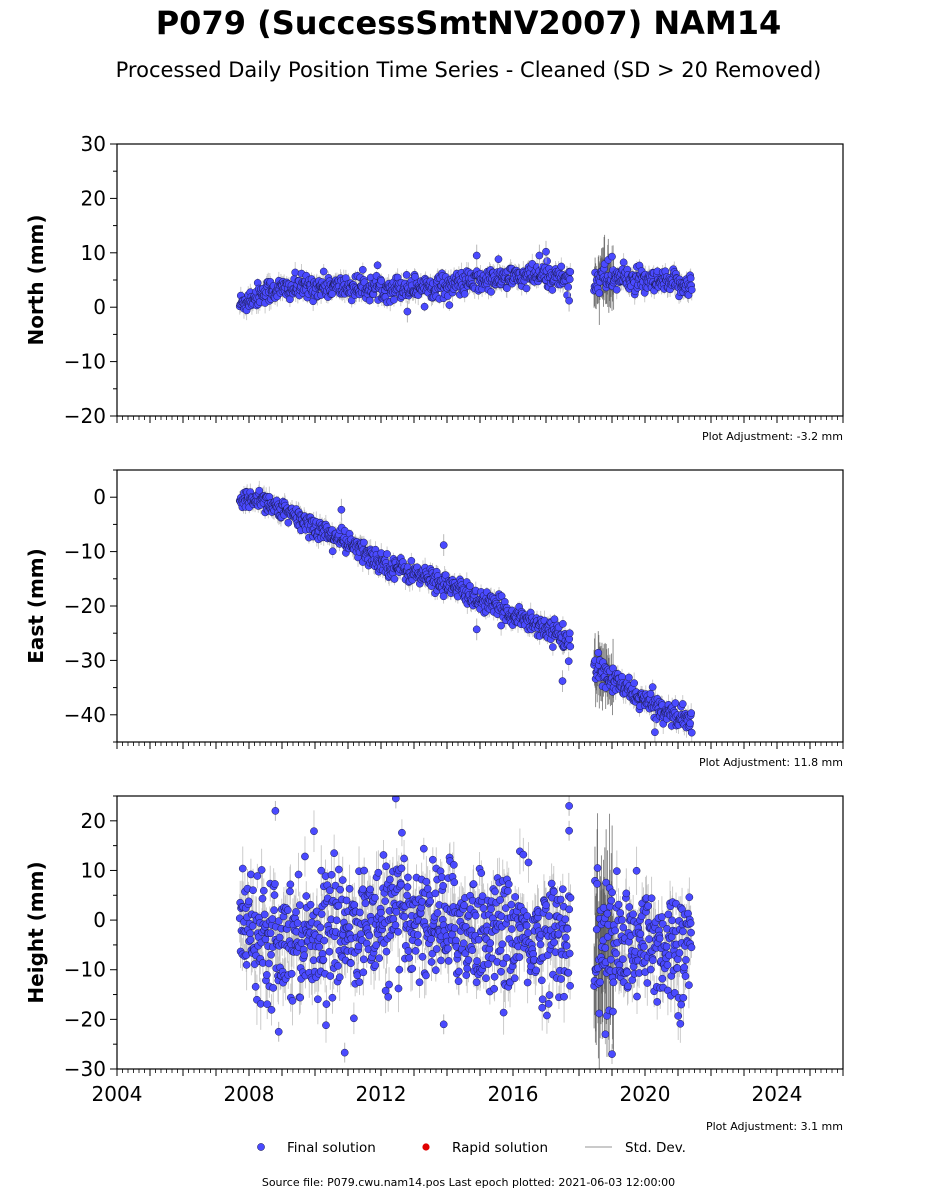 This screenshot has height=1200, width=937. I want to click on chart-title: P079 (SuccessSmtNV2007) NAM14, so click(468, 23).